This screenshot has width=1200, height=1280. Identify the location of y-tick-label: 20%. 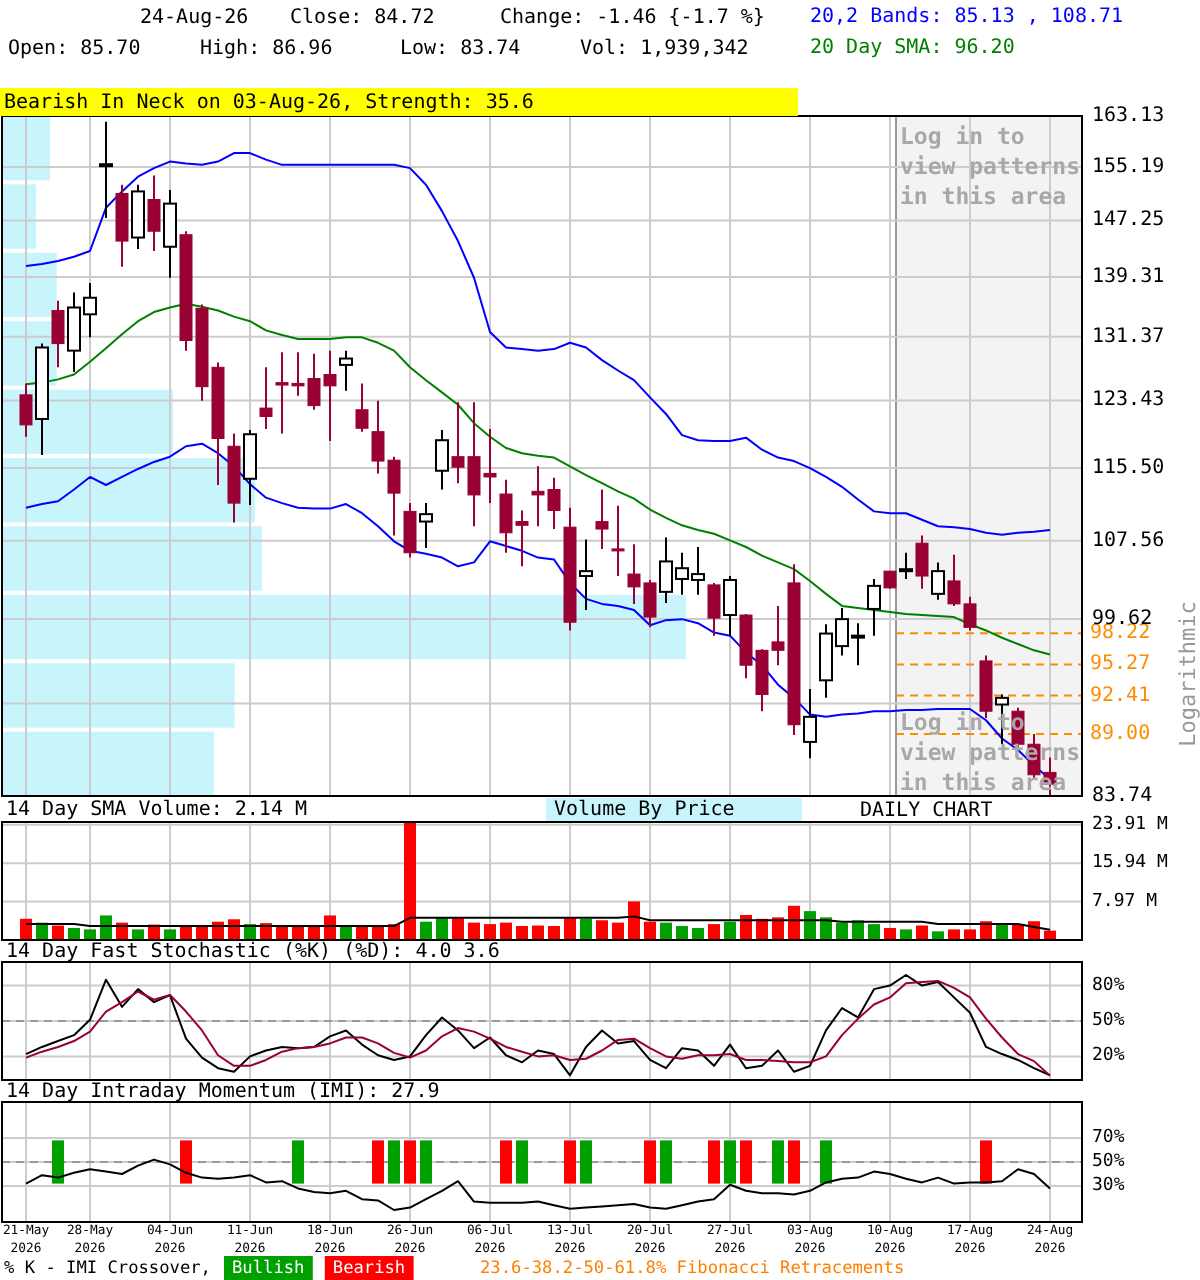
(1109, 1056).